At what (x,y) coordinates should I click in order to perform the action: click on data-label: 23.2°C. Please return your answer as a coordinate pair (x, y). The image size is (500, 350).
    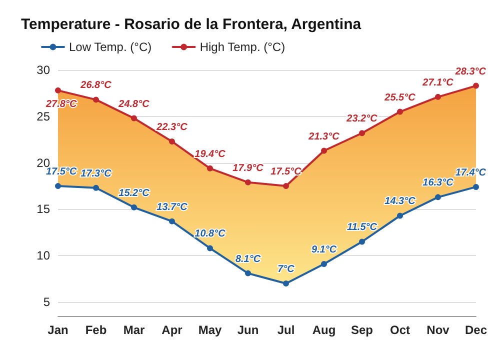
    Looking at the image, I should click on (362, 119).